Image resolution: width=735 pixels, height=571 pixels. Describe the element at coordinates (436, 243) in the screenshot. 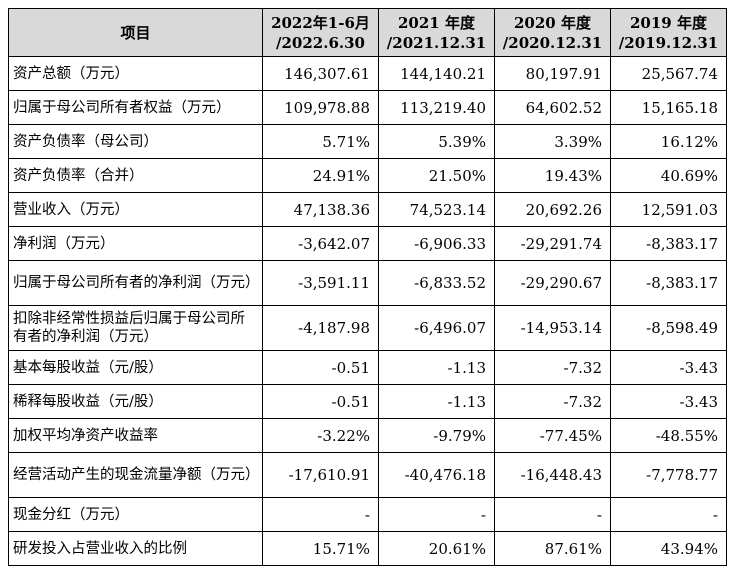

I see `cell-value: -6,906.33` at that location.